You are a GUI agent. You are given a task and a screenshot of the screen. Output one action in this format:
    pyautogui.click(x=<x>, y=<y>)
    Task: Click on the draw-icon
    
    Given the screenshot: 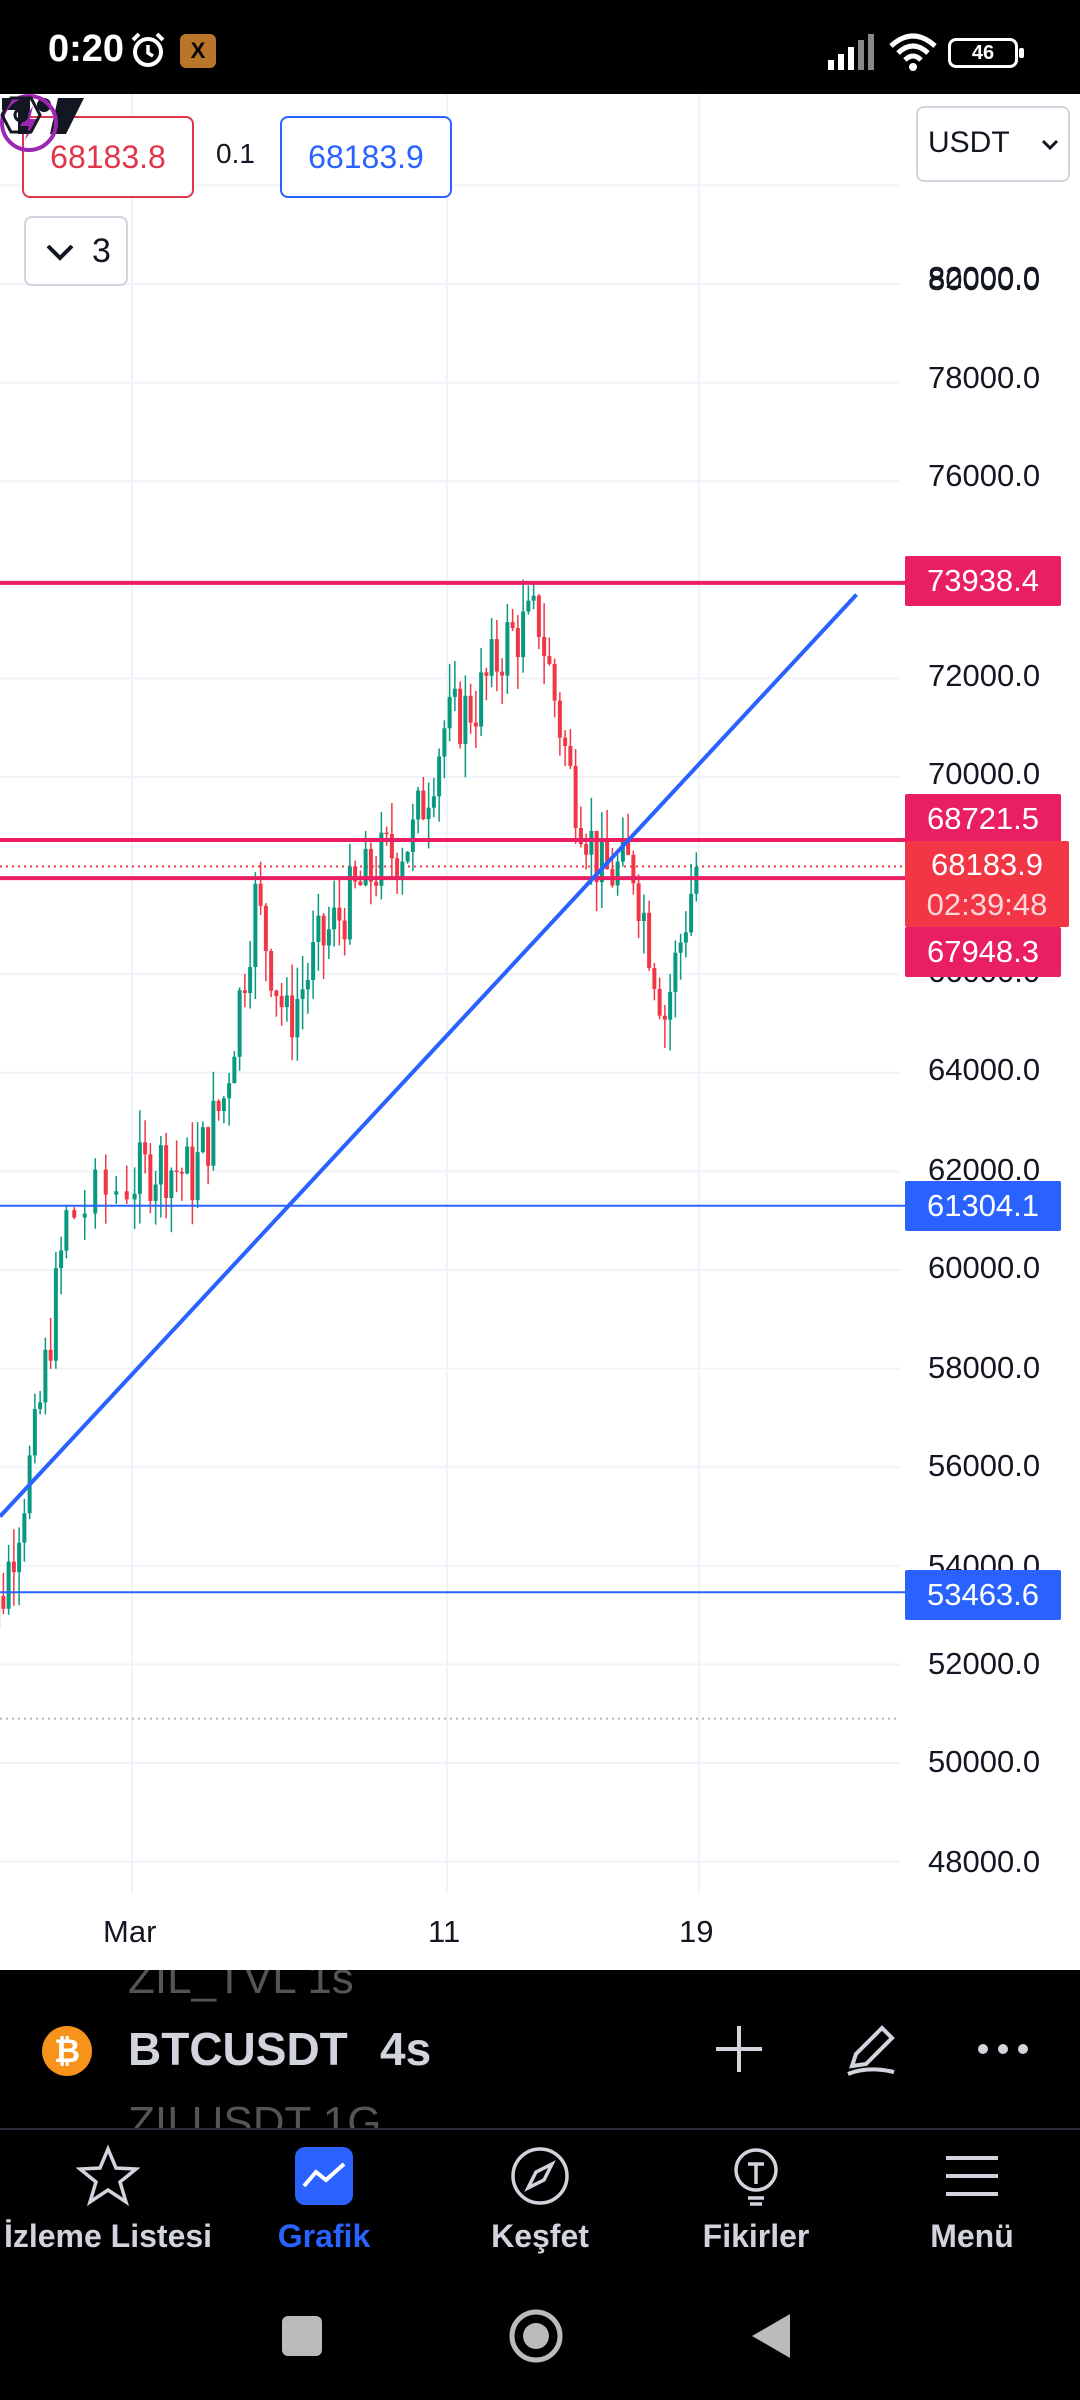 What is the action you would take?
    pyautogui.click(x=871, y=2049)
    